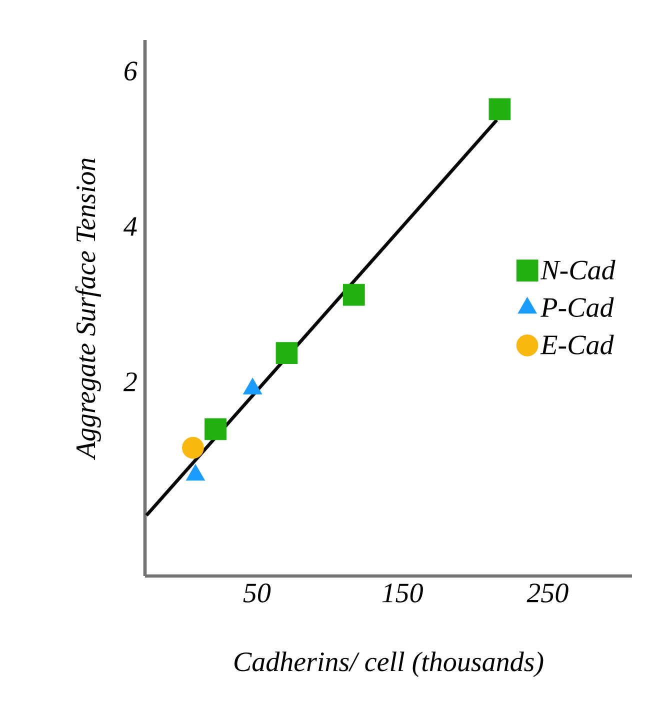 Image resolution: width=660 pixels, height=725 pixels. I want to click on x-axis-title: Cadherins/ cell (thousands), so click(389, 664).